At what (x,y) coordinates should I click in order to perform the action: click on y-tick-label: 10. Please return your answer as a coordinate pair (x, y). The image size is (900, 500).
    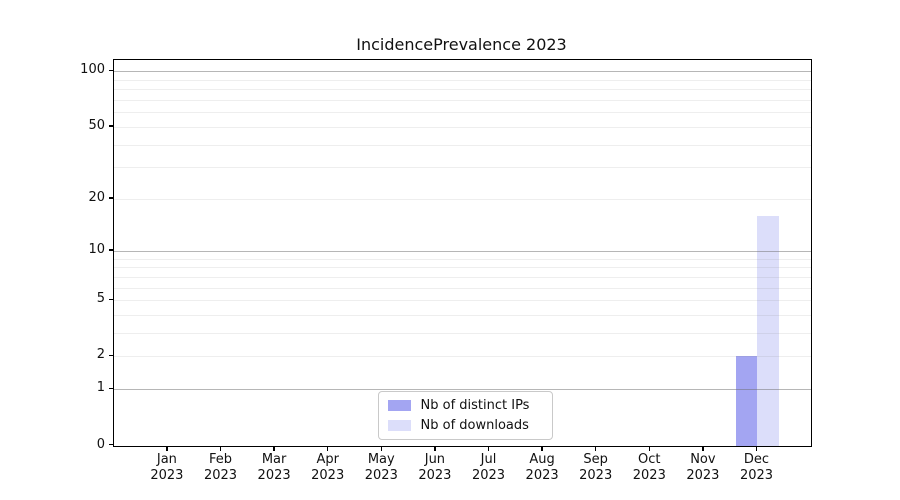
    Looking at the image, I should click on (96, 250).